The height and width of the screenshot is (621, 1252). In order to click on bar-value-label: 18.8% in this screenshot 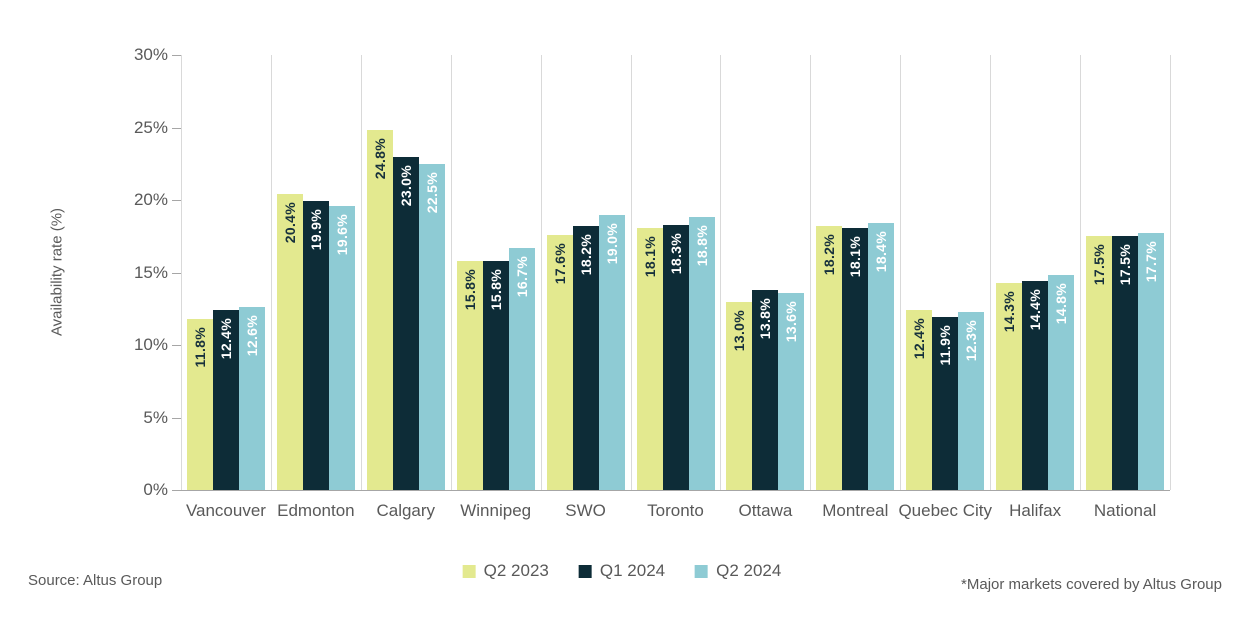, I will do `click(701, 246)`.